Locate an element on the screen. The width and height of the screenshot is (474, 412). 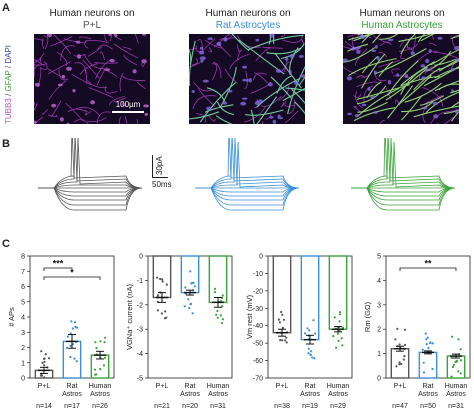
y-tick-label: 2 is located at coordinates (23, 348).